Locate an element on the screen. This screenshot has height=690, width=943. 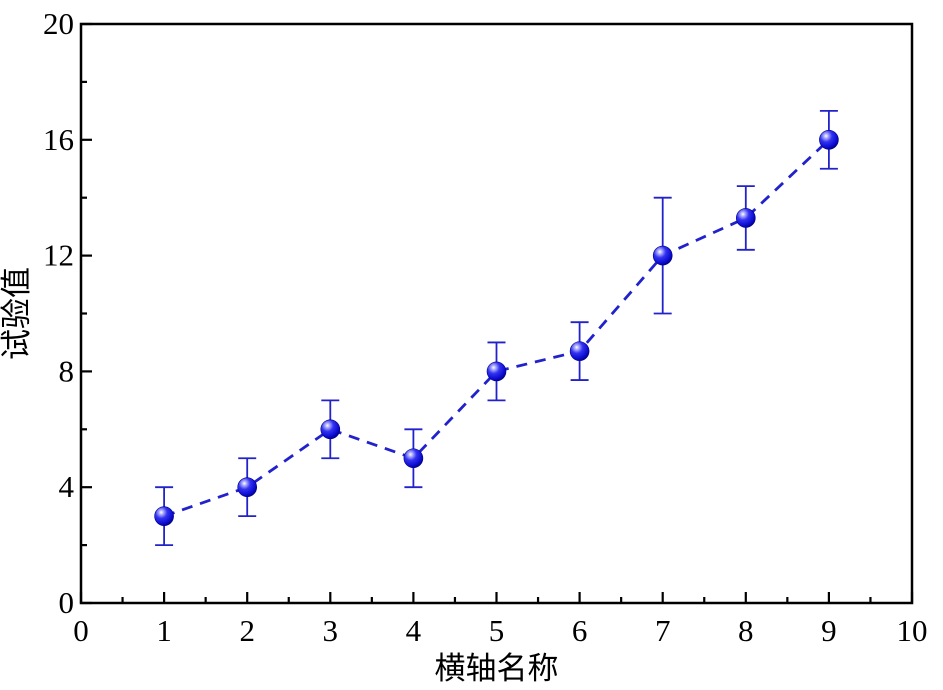
x-tick-label: 1 is located at coordinates (164, 630).